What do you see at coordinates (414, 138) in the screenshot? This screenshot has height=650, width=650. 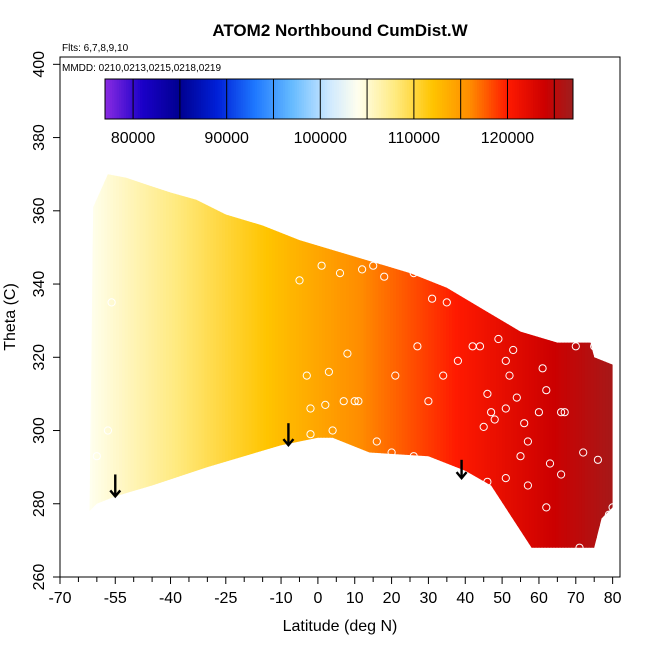 I see `colorbar-tick-label: 110000` at bounding box center [414, 138].